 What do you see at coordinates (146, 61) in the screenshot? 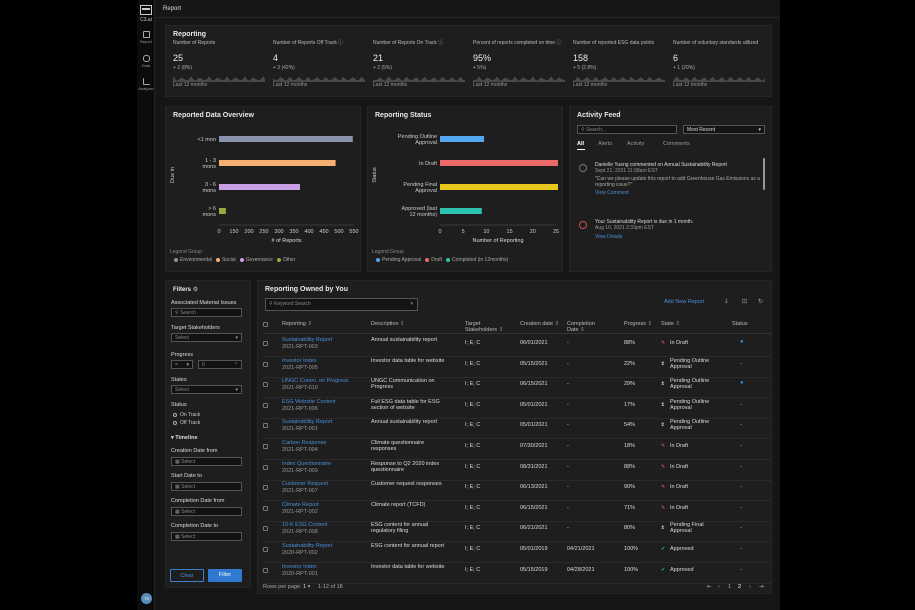
I see `nav-item-data: Data` at bounding box center [146, 61].